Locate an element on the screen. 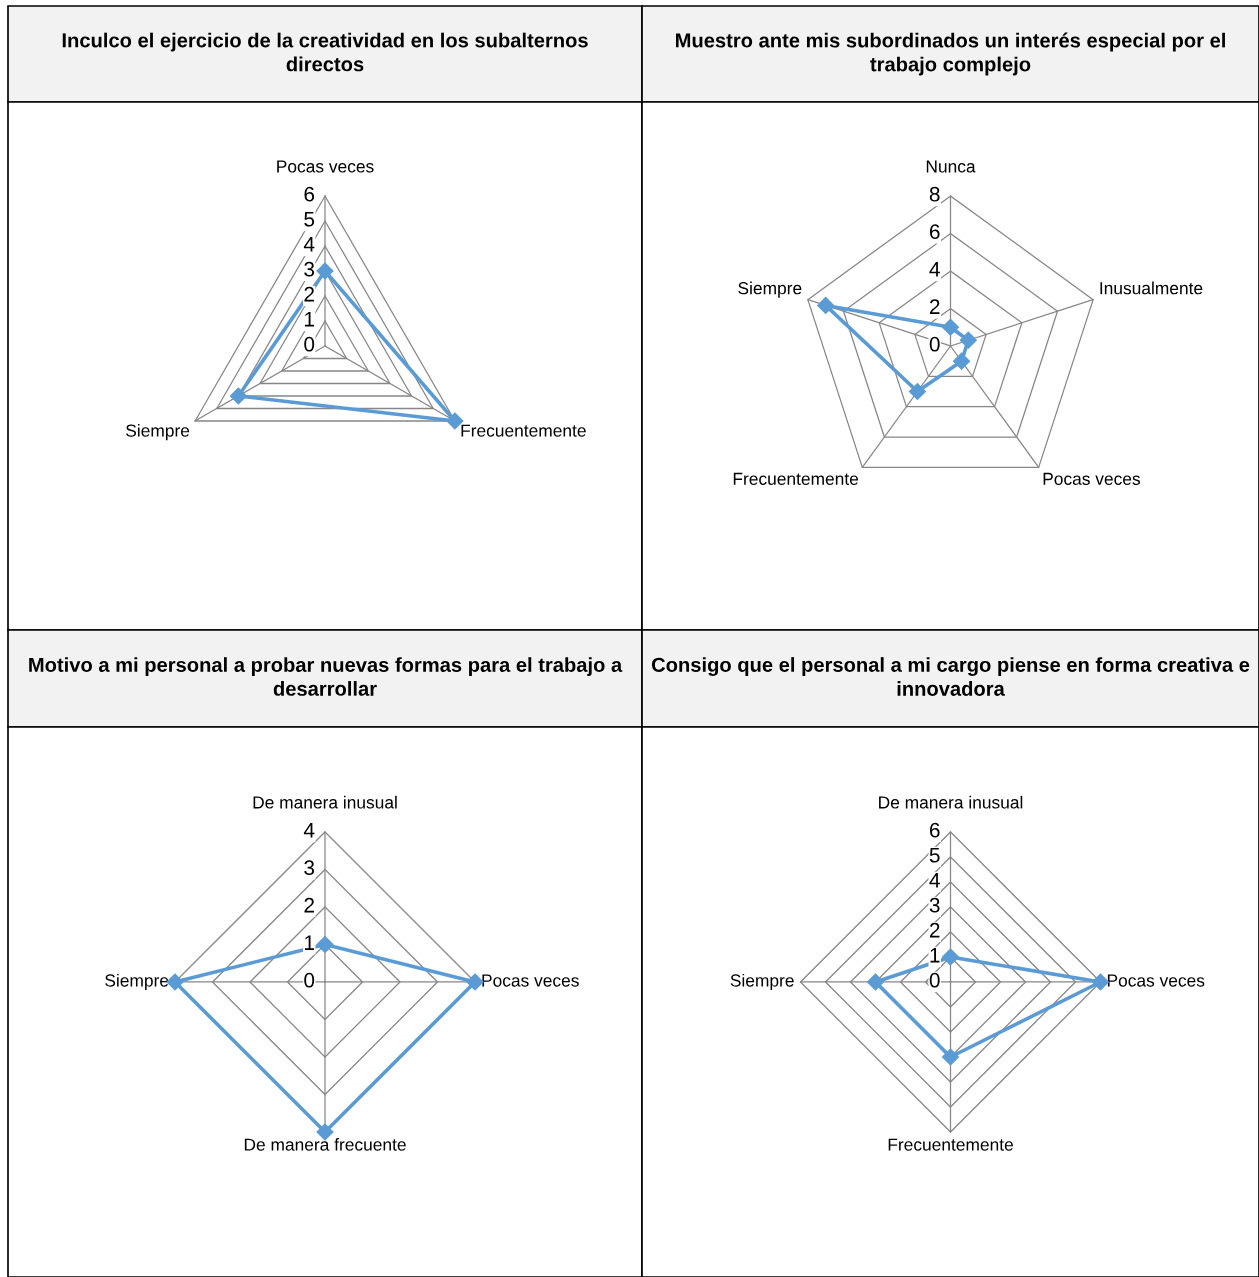 The height and width of the screenshot is (1277, 1259). chart-title: Consigo que el personal a mi cargo piense en forma creativa e innovadora is located at coordinates (950, 676).